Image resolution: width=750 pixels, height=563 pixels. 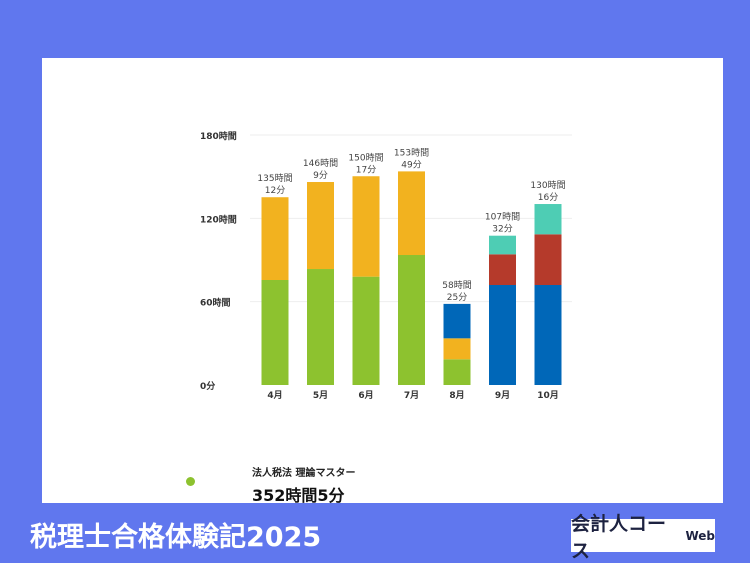 What do you see at coordinates (502, 217) in the screenshot?
I see `data-label: 107時間` at bounding box center [502, 217].